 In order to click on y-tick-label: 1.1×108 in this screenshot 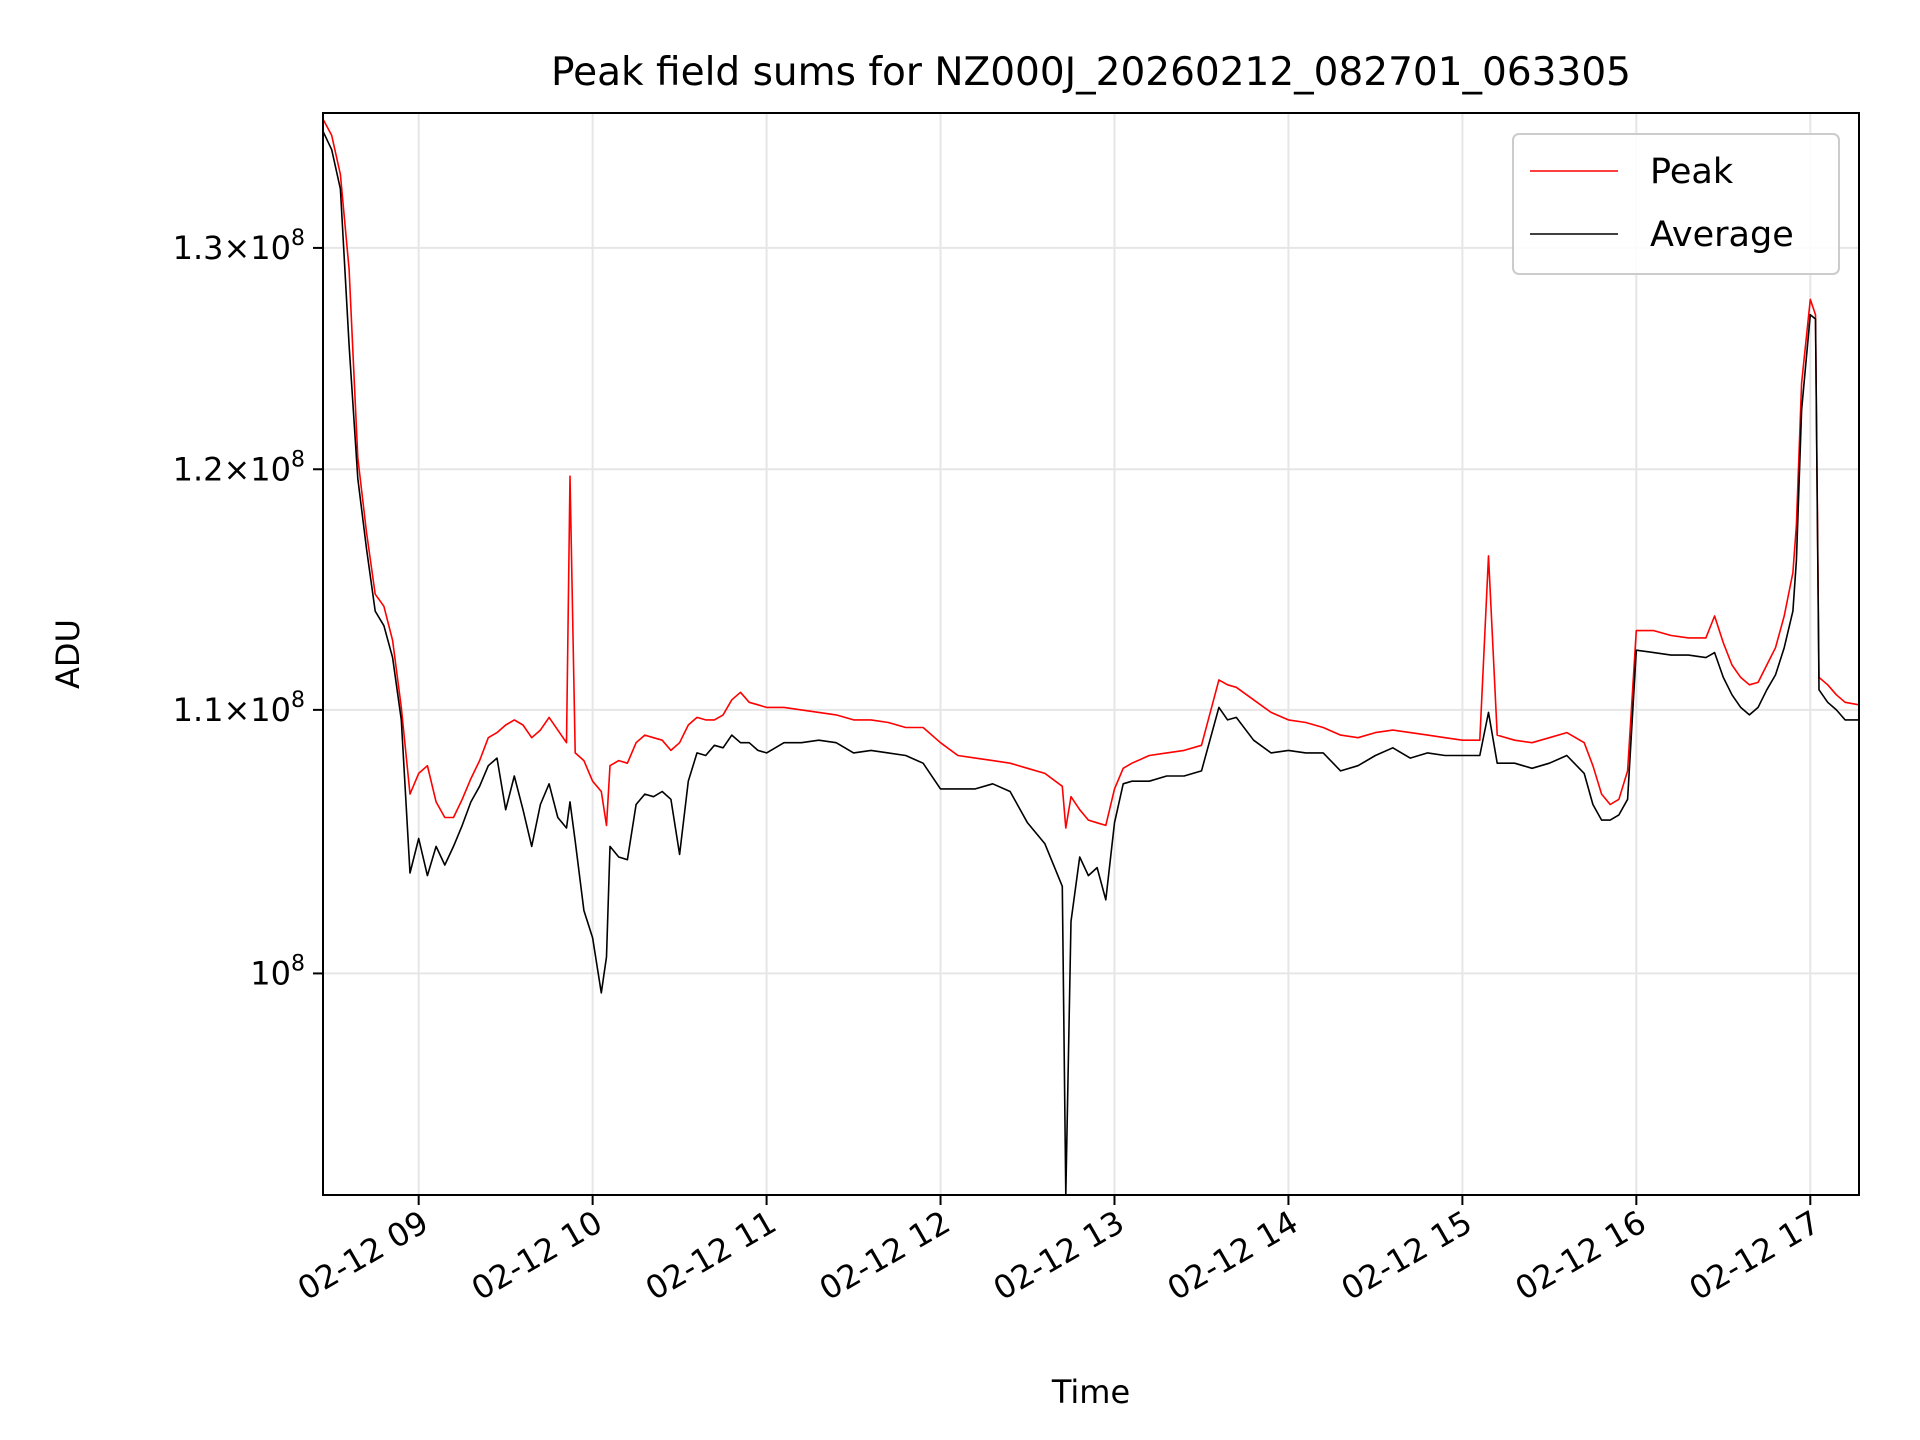, I will do `click(239, 708)`.